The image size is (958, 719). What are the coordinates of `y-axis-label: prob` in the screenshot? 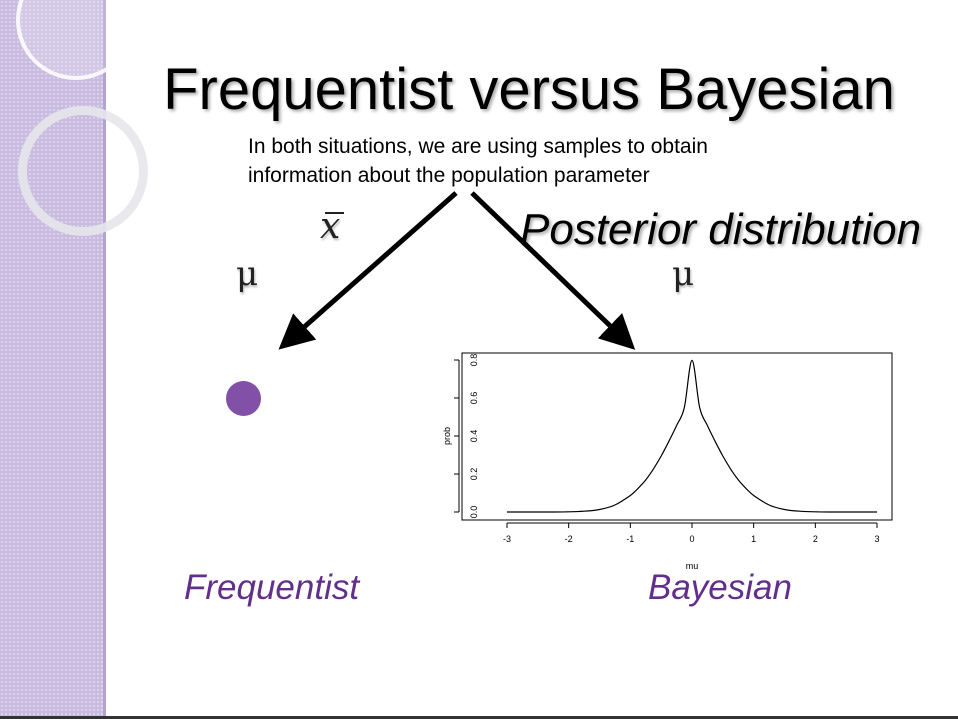 It's located at (447, 436).